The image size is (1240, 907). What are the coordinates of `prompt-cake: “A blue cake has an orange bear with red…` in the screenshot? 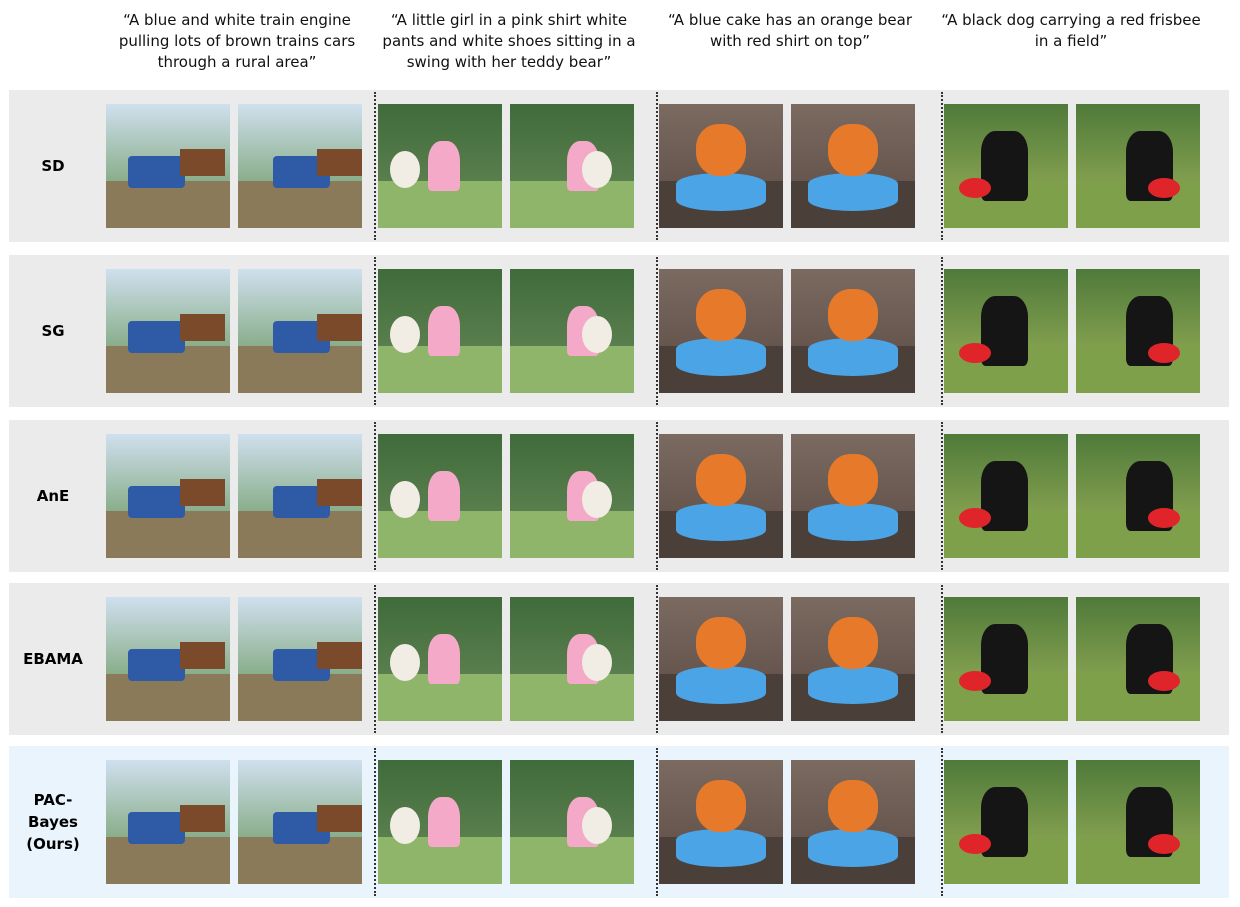 It's located at (790, 30).